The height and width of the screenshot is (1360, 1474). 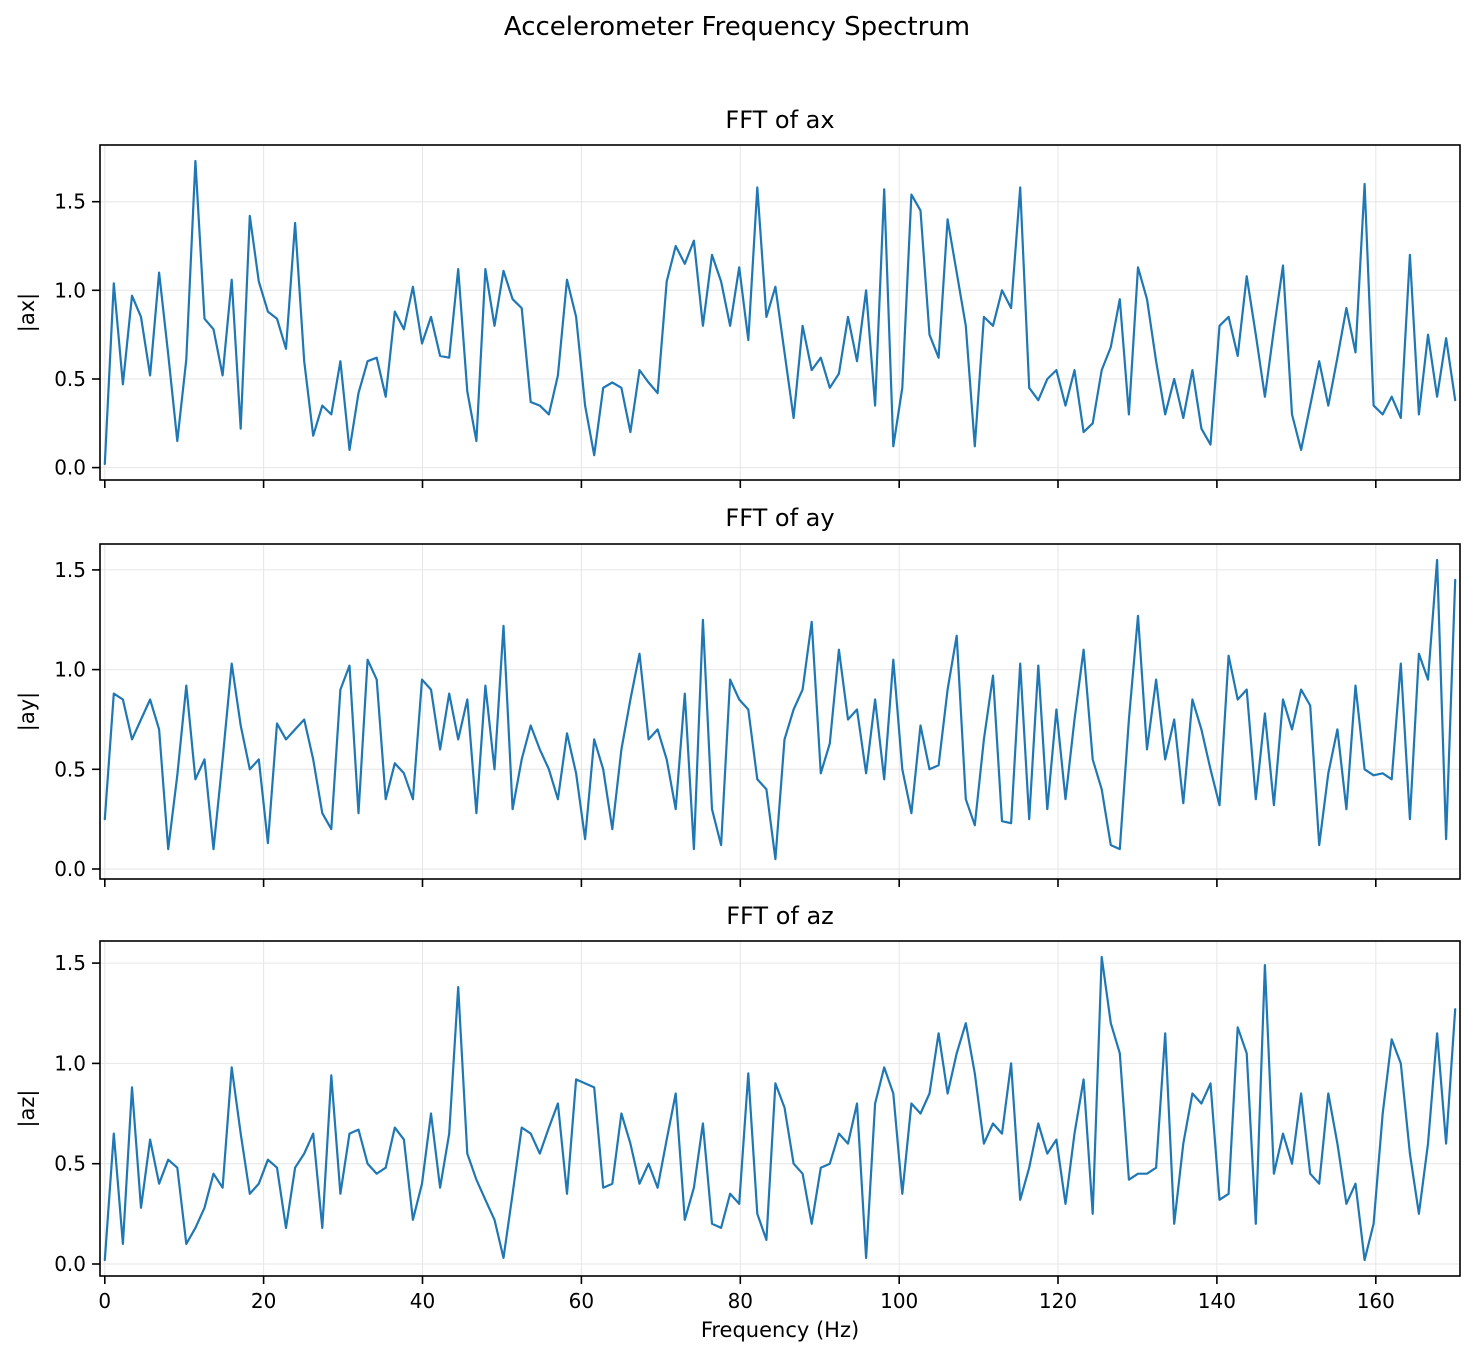 I want to click on x-tick-label: 100, so click(x=899, y=1301).